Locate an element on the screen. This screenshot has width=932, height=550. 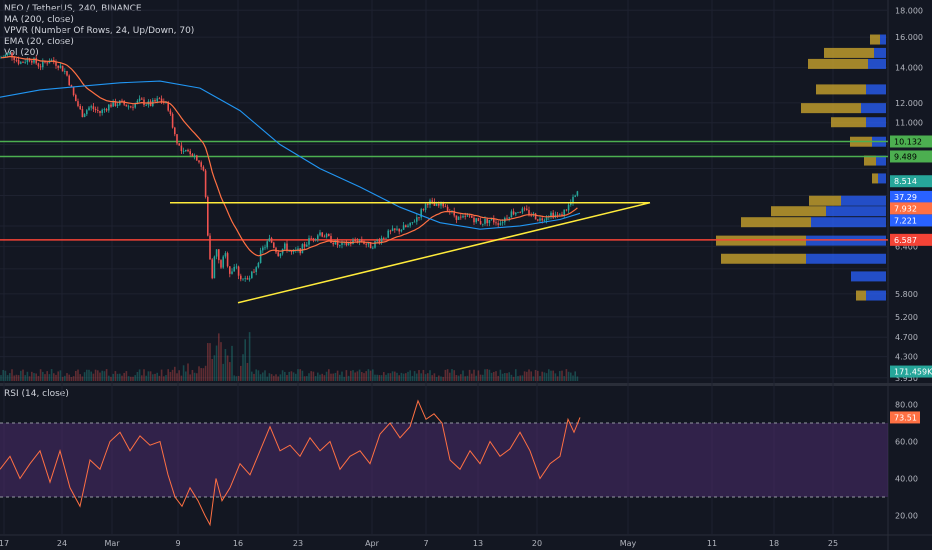
rsi-badge-label: 73.51 is located at coordinates (905, 417).